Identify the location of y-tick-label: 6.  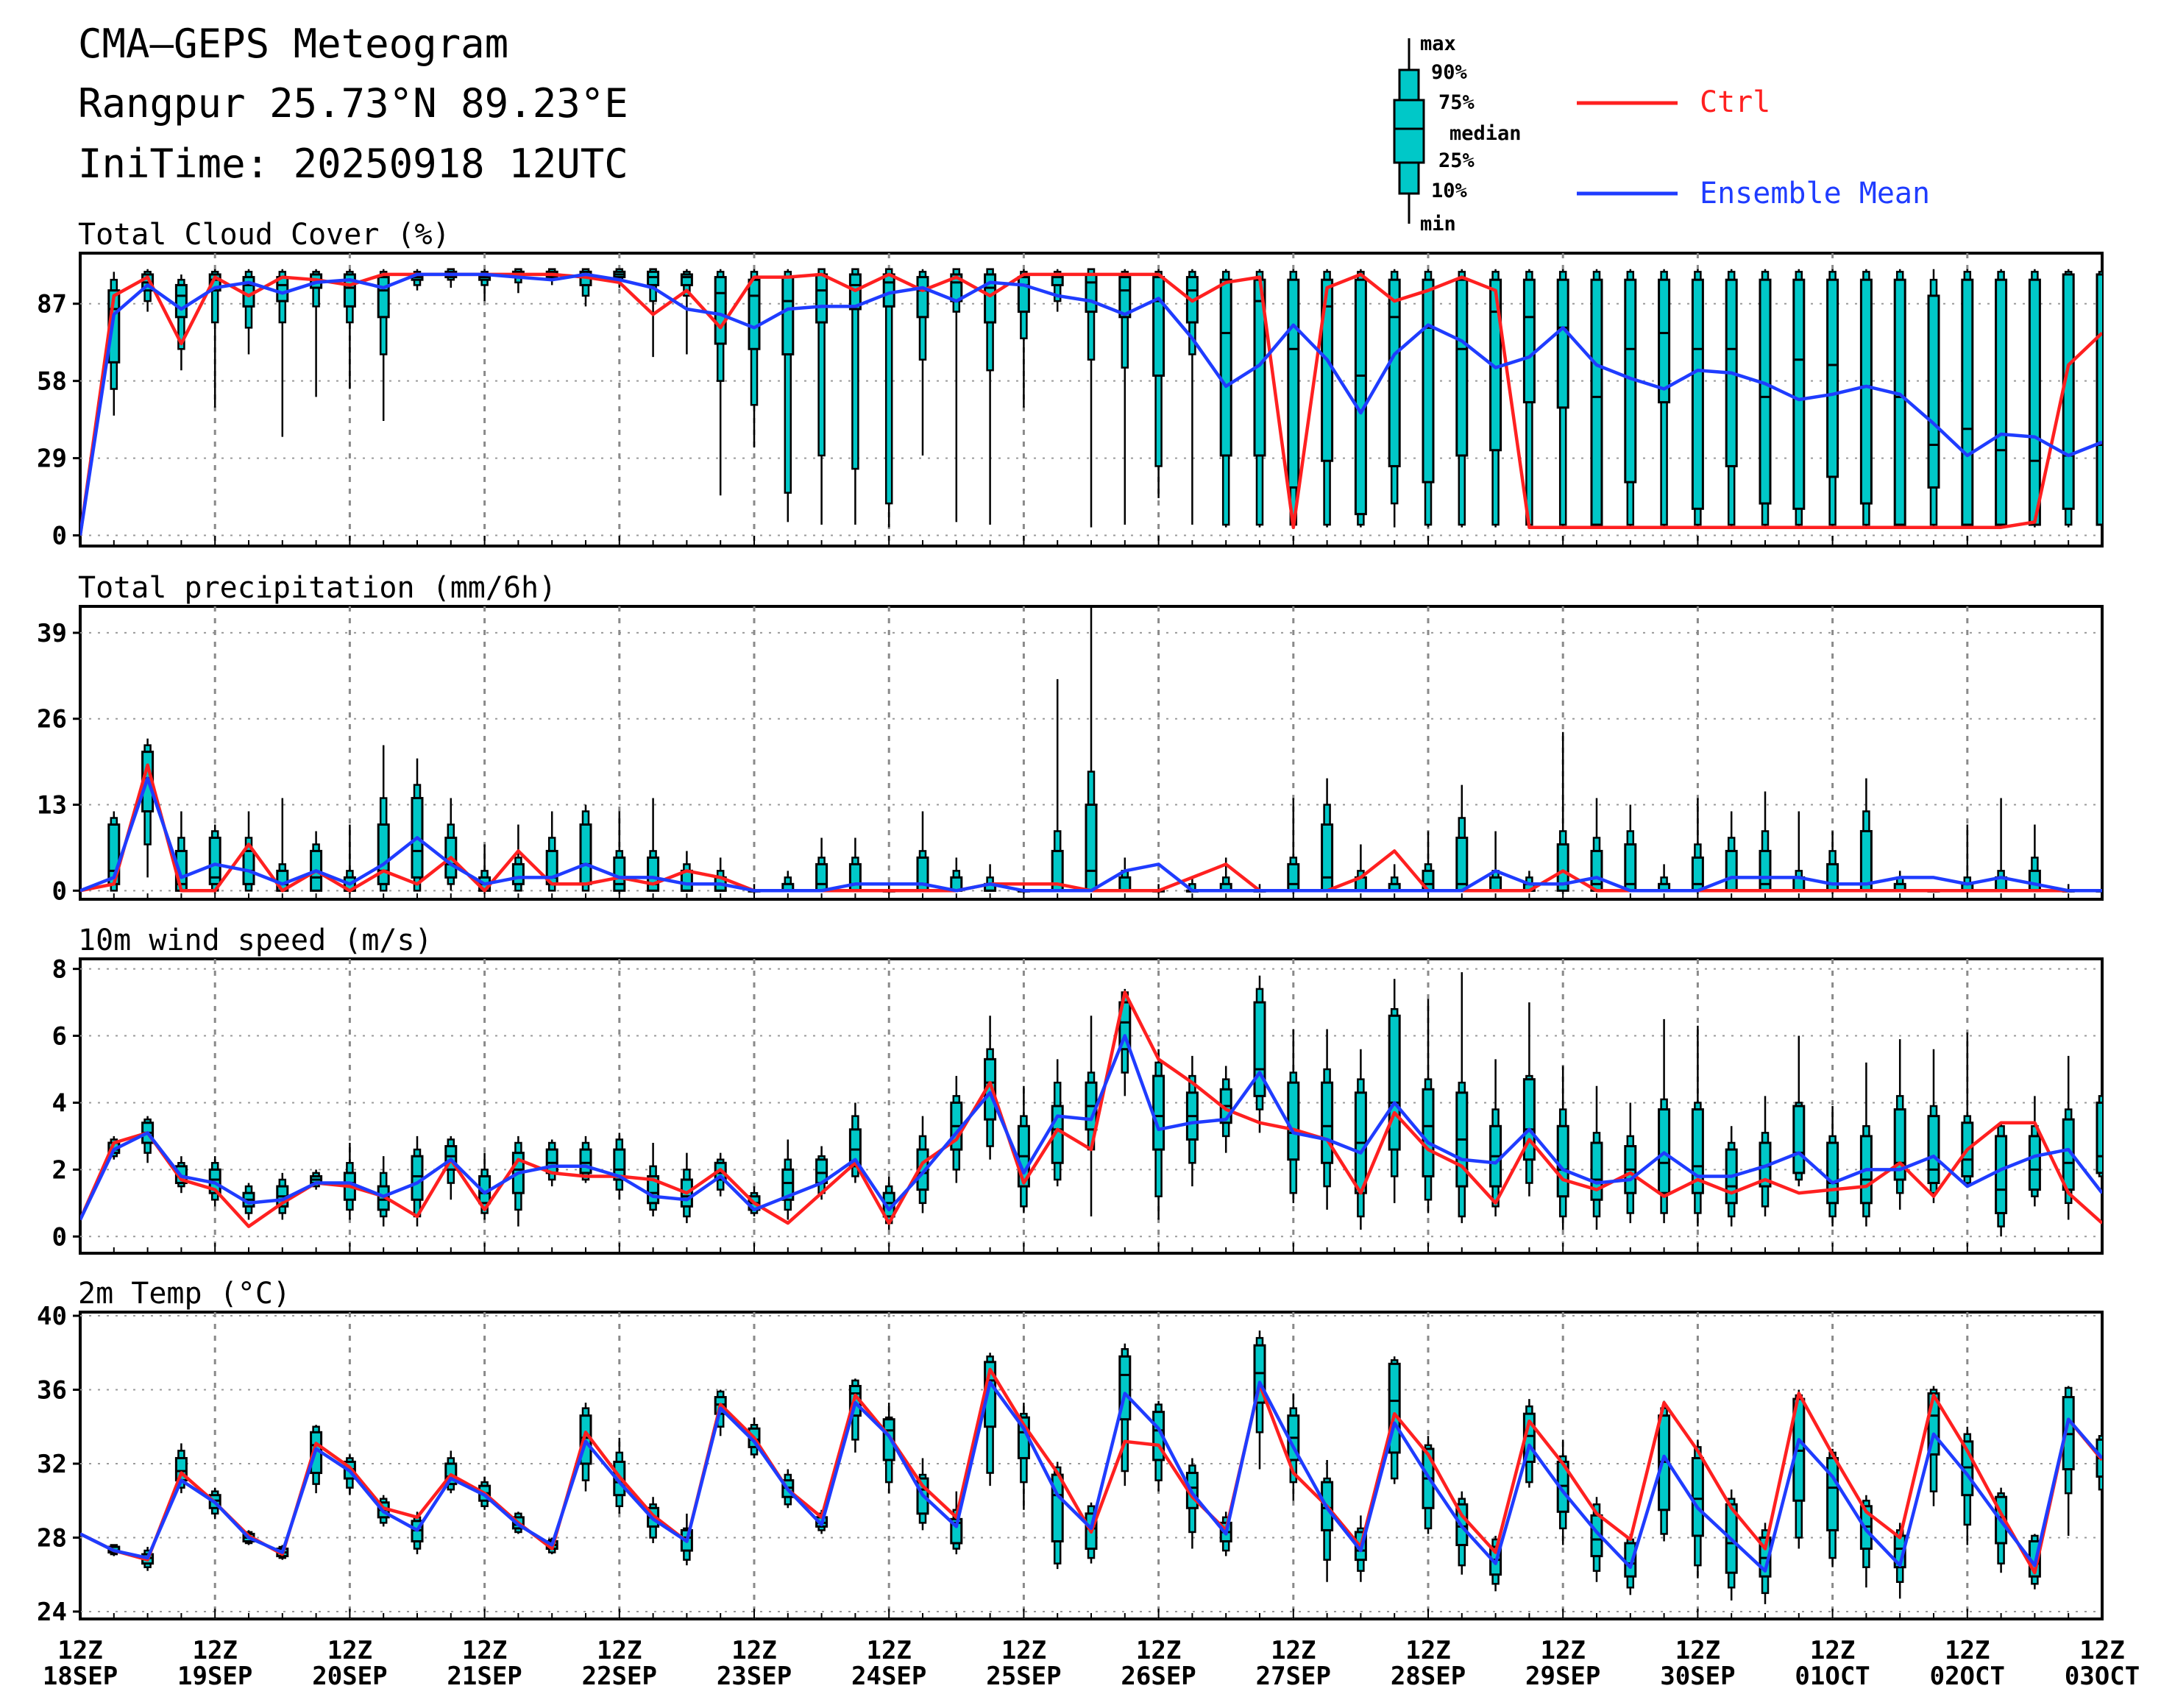
(59, 1037).